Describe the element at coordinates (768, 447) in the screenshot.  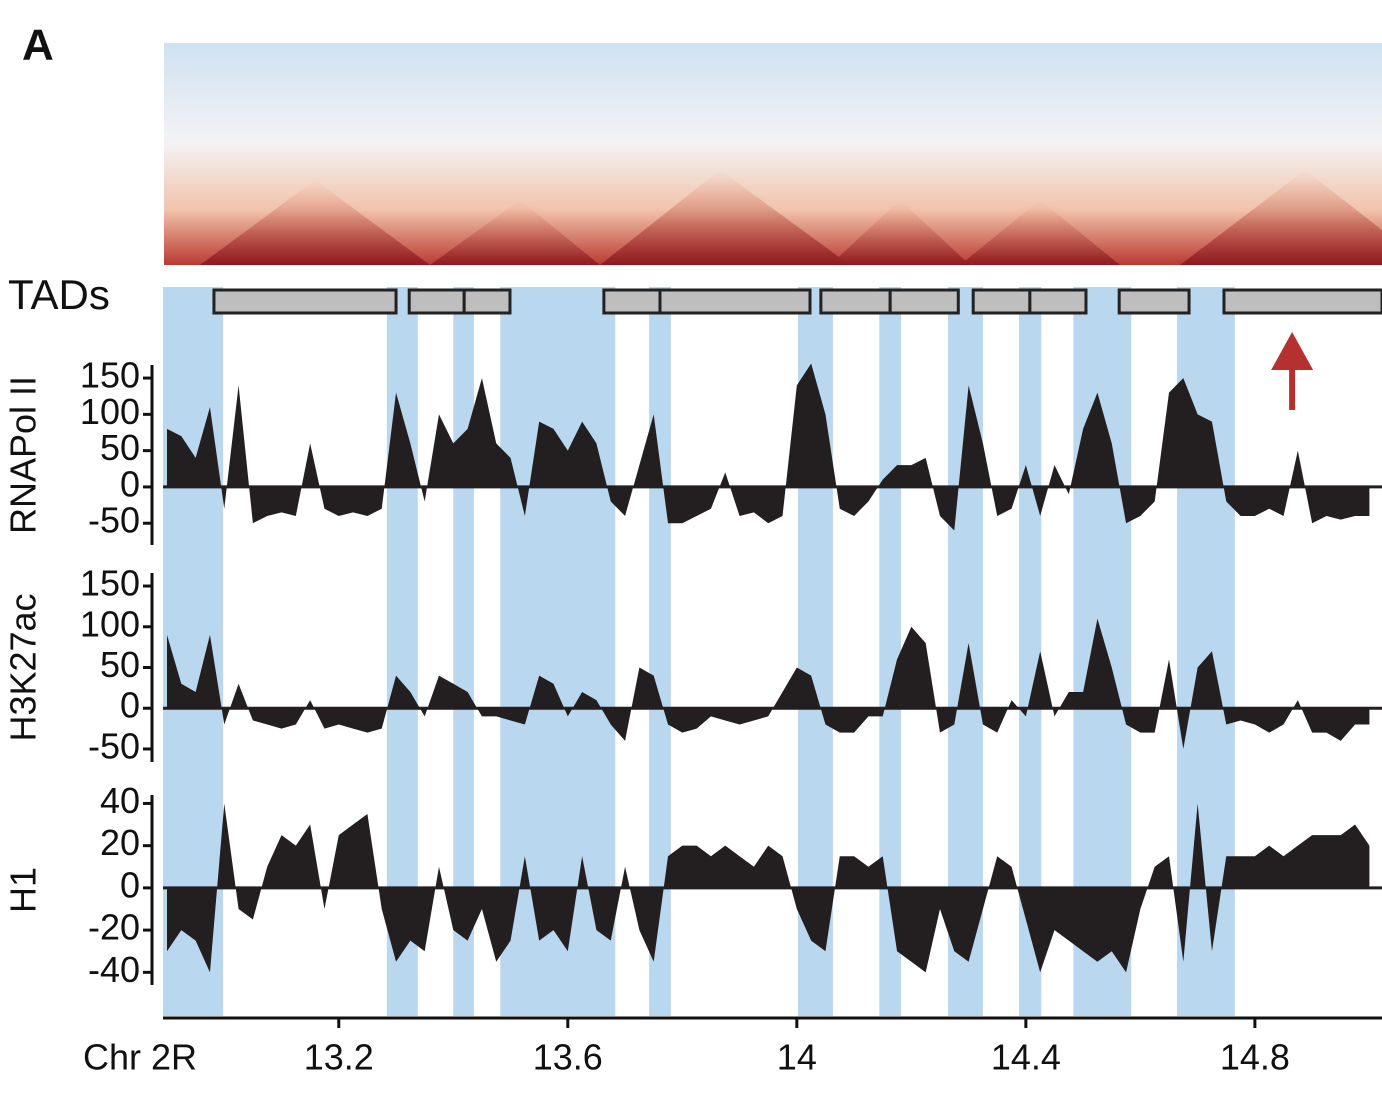
I see `signal-area` at that location.